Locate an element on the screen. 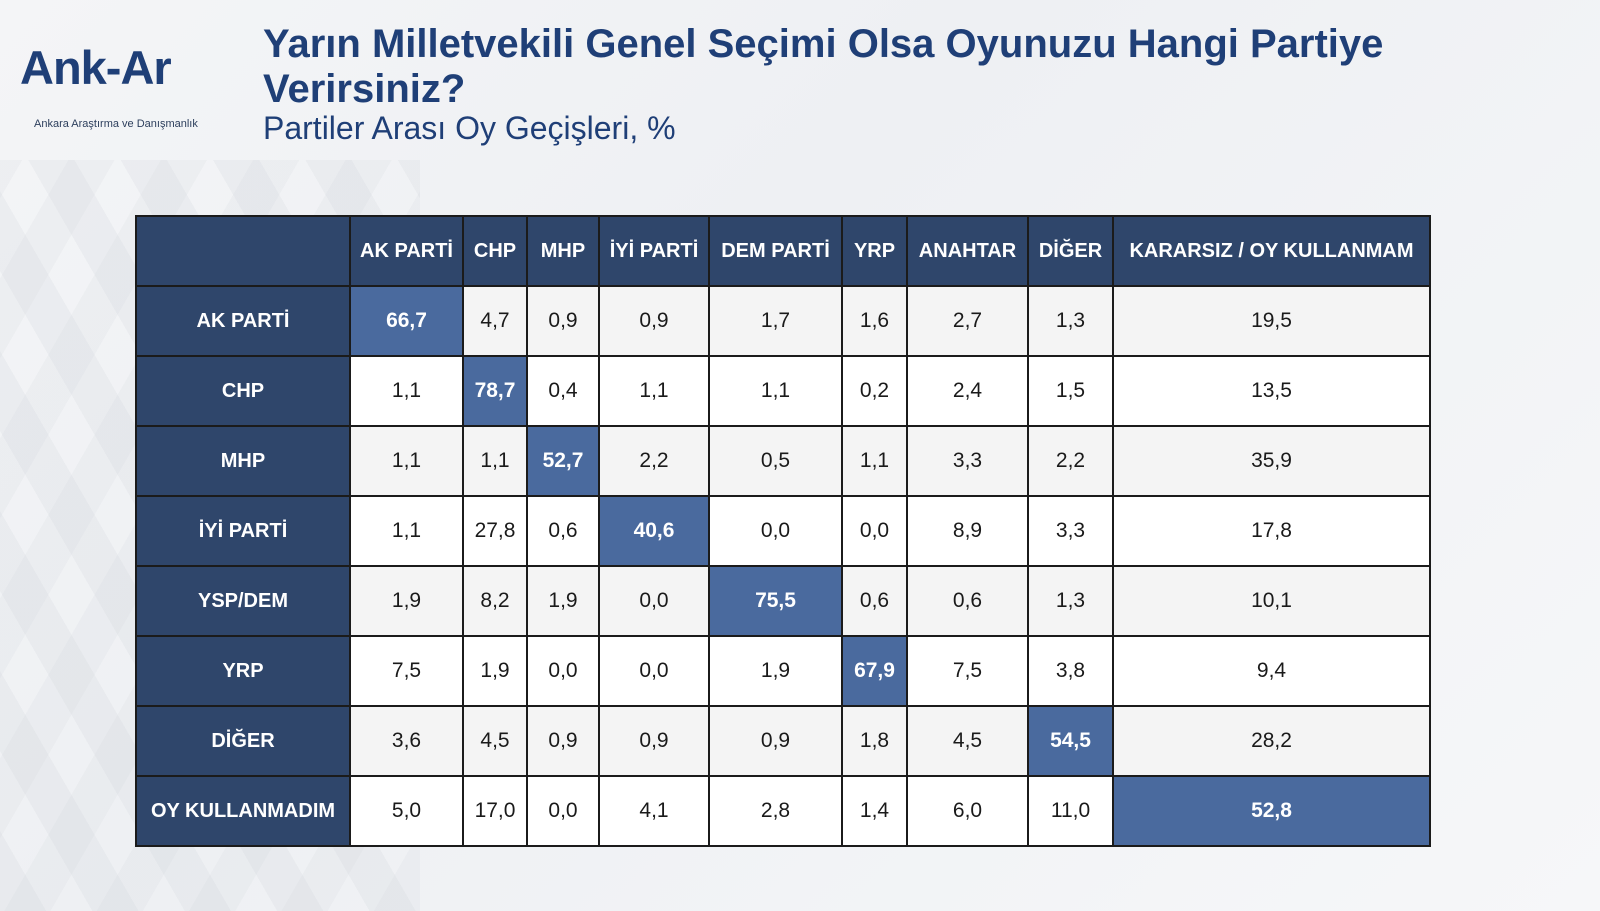 This screenshot has height=911, width=1600. column-header: ANAHTAR is located at coordinates (967, 251).